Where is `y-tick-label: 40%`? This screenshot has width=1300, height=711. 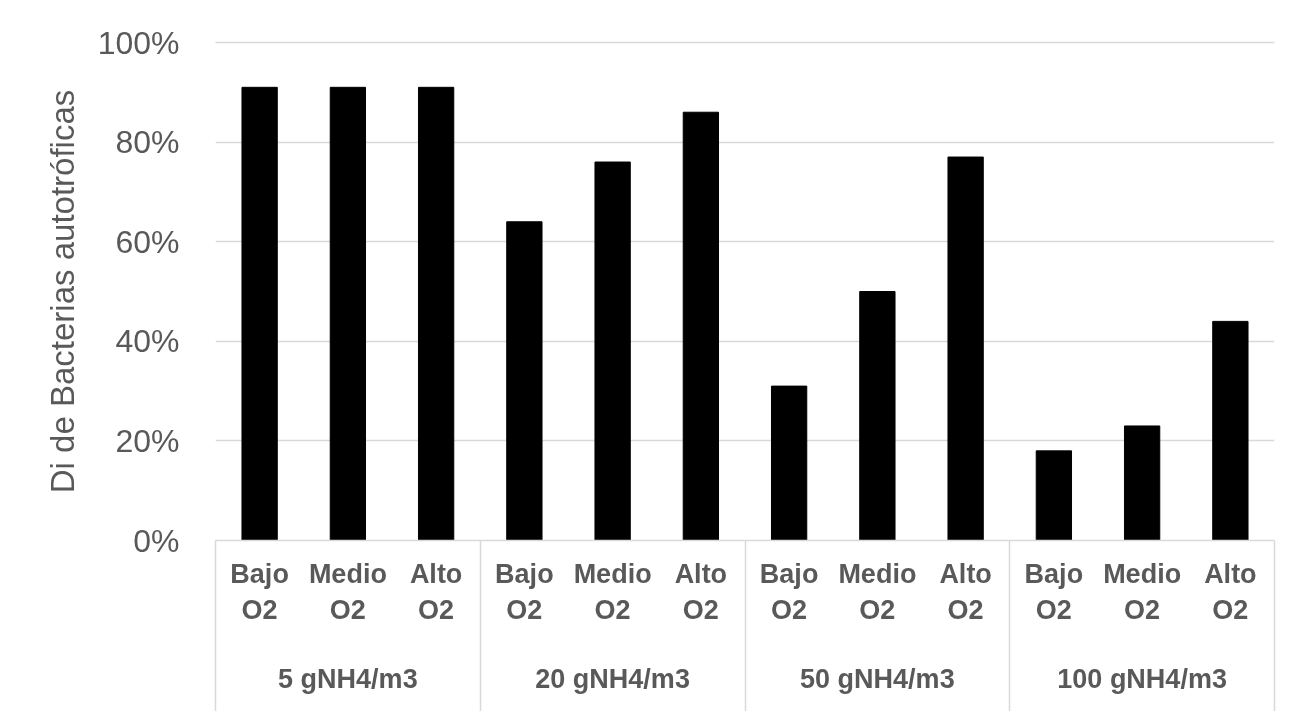 y-tick-label: 40% is located at coordinates (147, 341).